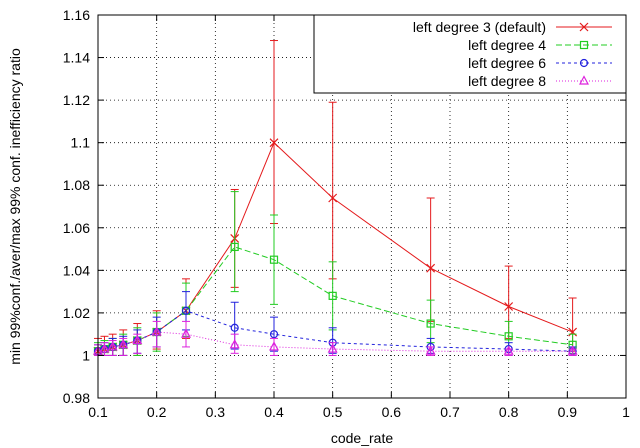 The width and height of the screenshot is (640, 448). I want to click on x-tick-label: 0.9, so click(568, 412).